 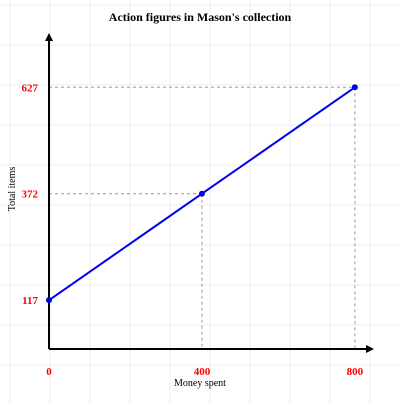 I want to click on y-axis-label: Total items, so click(x=12, y=189).